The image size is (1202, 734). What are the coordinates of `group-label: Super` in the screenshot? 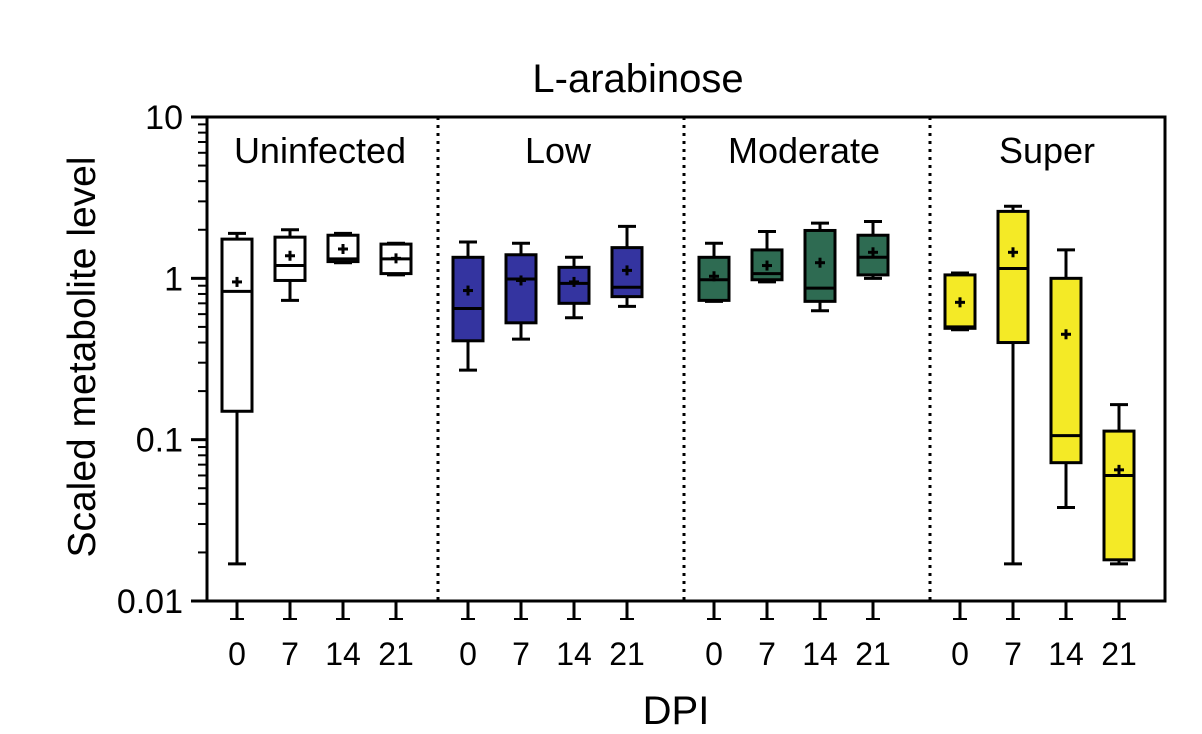 It's located at (1047, 150).